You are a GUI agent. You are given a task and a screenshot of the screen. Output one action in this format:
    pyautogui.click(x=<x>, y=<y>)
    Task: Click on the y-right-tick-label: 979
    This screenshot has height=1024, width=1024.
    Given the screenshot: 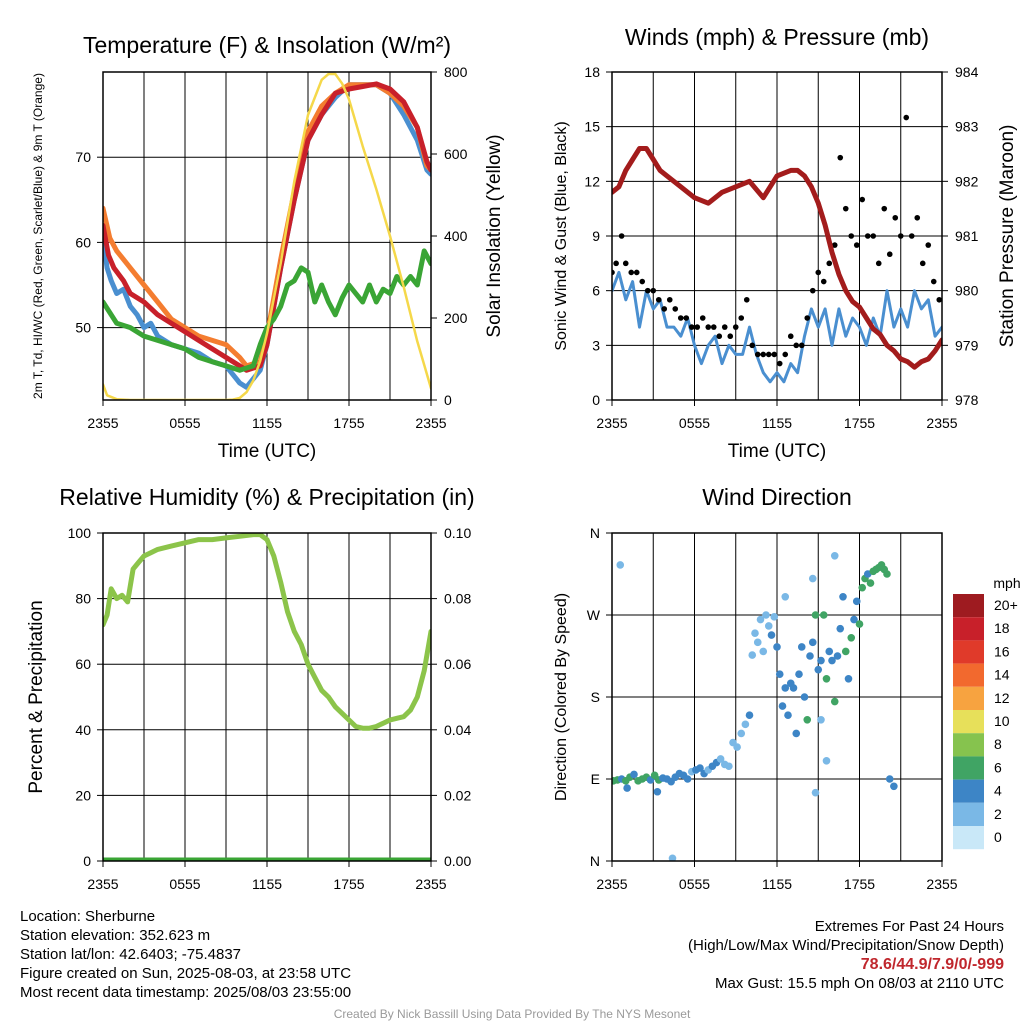 What is the action you would take?
    pyautogui.click(x=967, y=345)
    